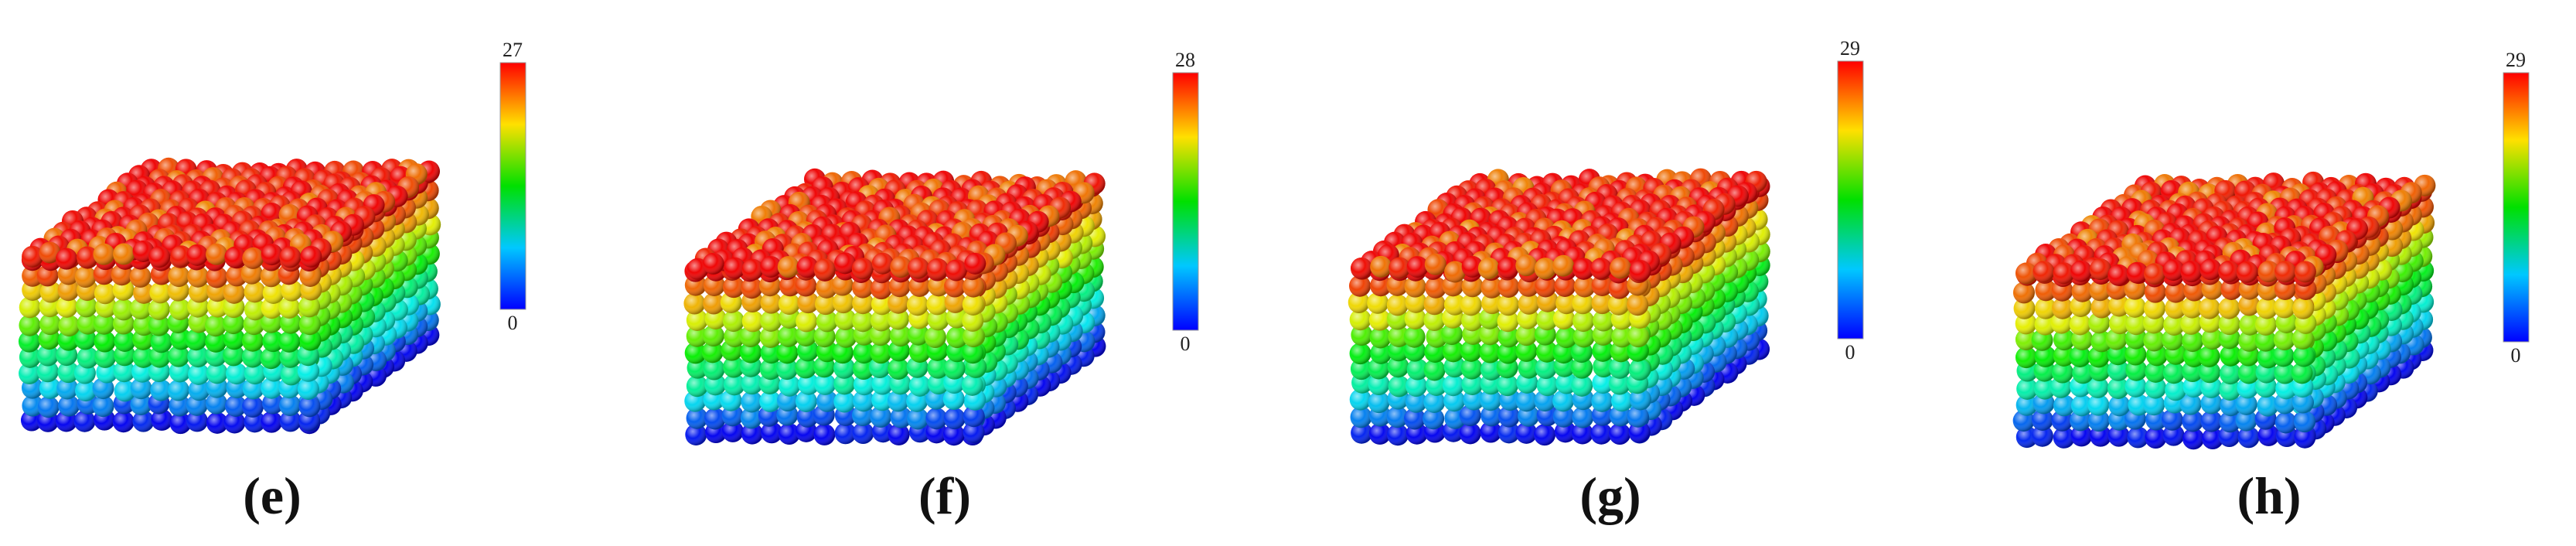  I want to click on panel-label: (g), so click(1610, 495).